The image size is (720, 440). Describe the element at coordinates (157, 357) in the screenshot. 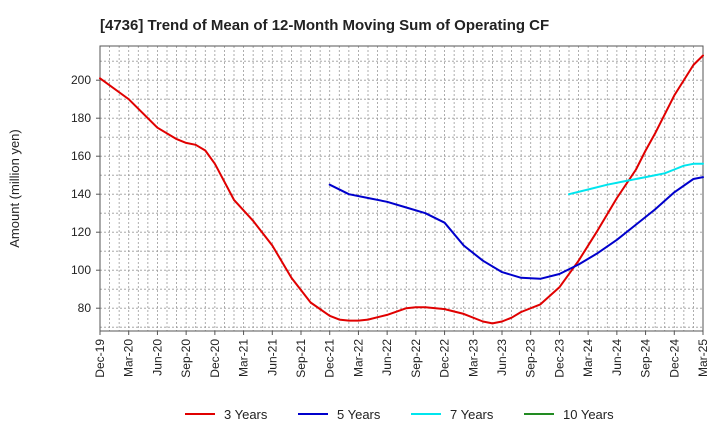

I see `x-tick-label: Jun-20` at that location.